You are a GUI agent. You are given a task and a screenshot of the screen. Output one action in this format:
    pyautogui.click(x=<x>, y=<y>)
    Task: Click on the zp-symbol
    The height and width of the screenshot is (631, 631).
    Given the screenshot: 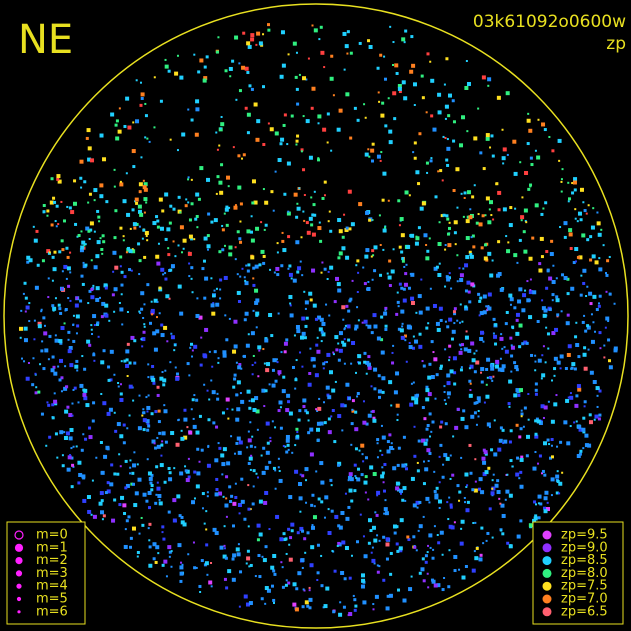 What is the action you would take?
    pyautogui.click(x=547, y=548)
    